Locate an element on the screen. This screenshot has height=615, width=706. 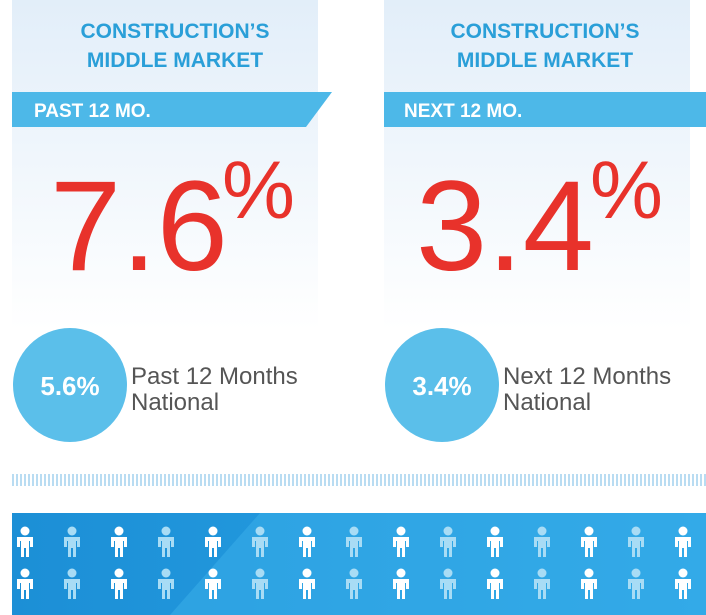
dotted-divider is located at coordinates (359, 480).